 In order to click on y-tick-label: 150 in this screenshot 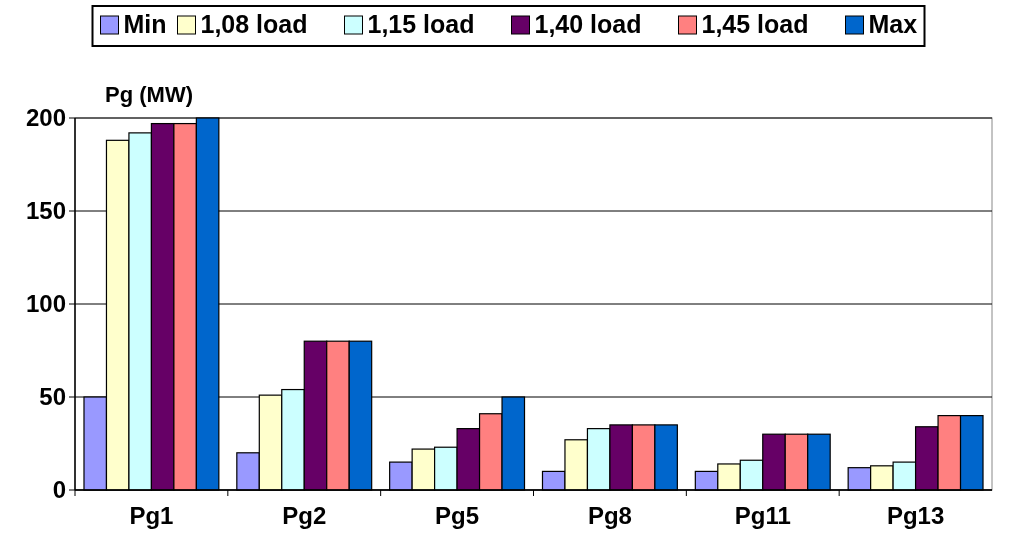, I will do `click(45, 211)`.